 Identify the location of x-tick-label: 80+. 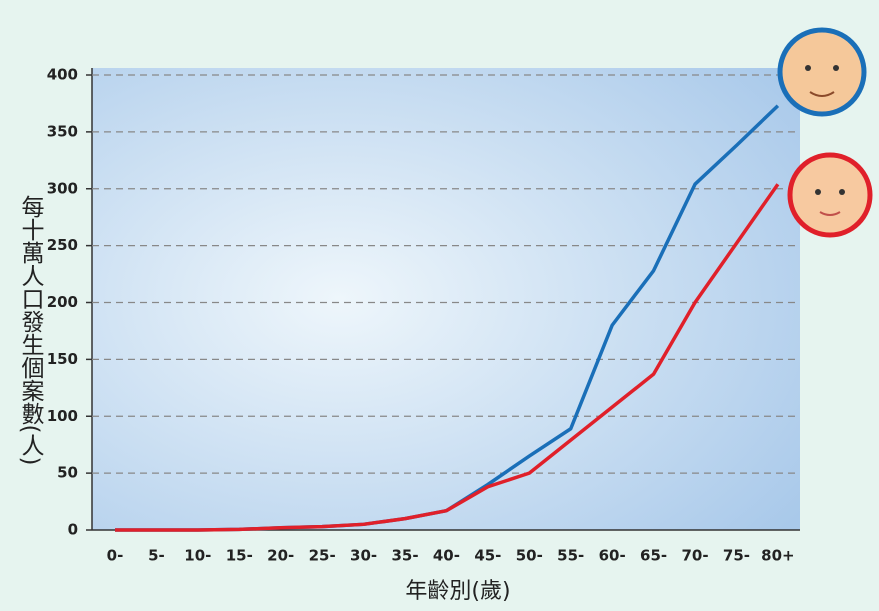
(777, 556).